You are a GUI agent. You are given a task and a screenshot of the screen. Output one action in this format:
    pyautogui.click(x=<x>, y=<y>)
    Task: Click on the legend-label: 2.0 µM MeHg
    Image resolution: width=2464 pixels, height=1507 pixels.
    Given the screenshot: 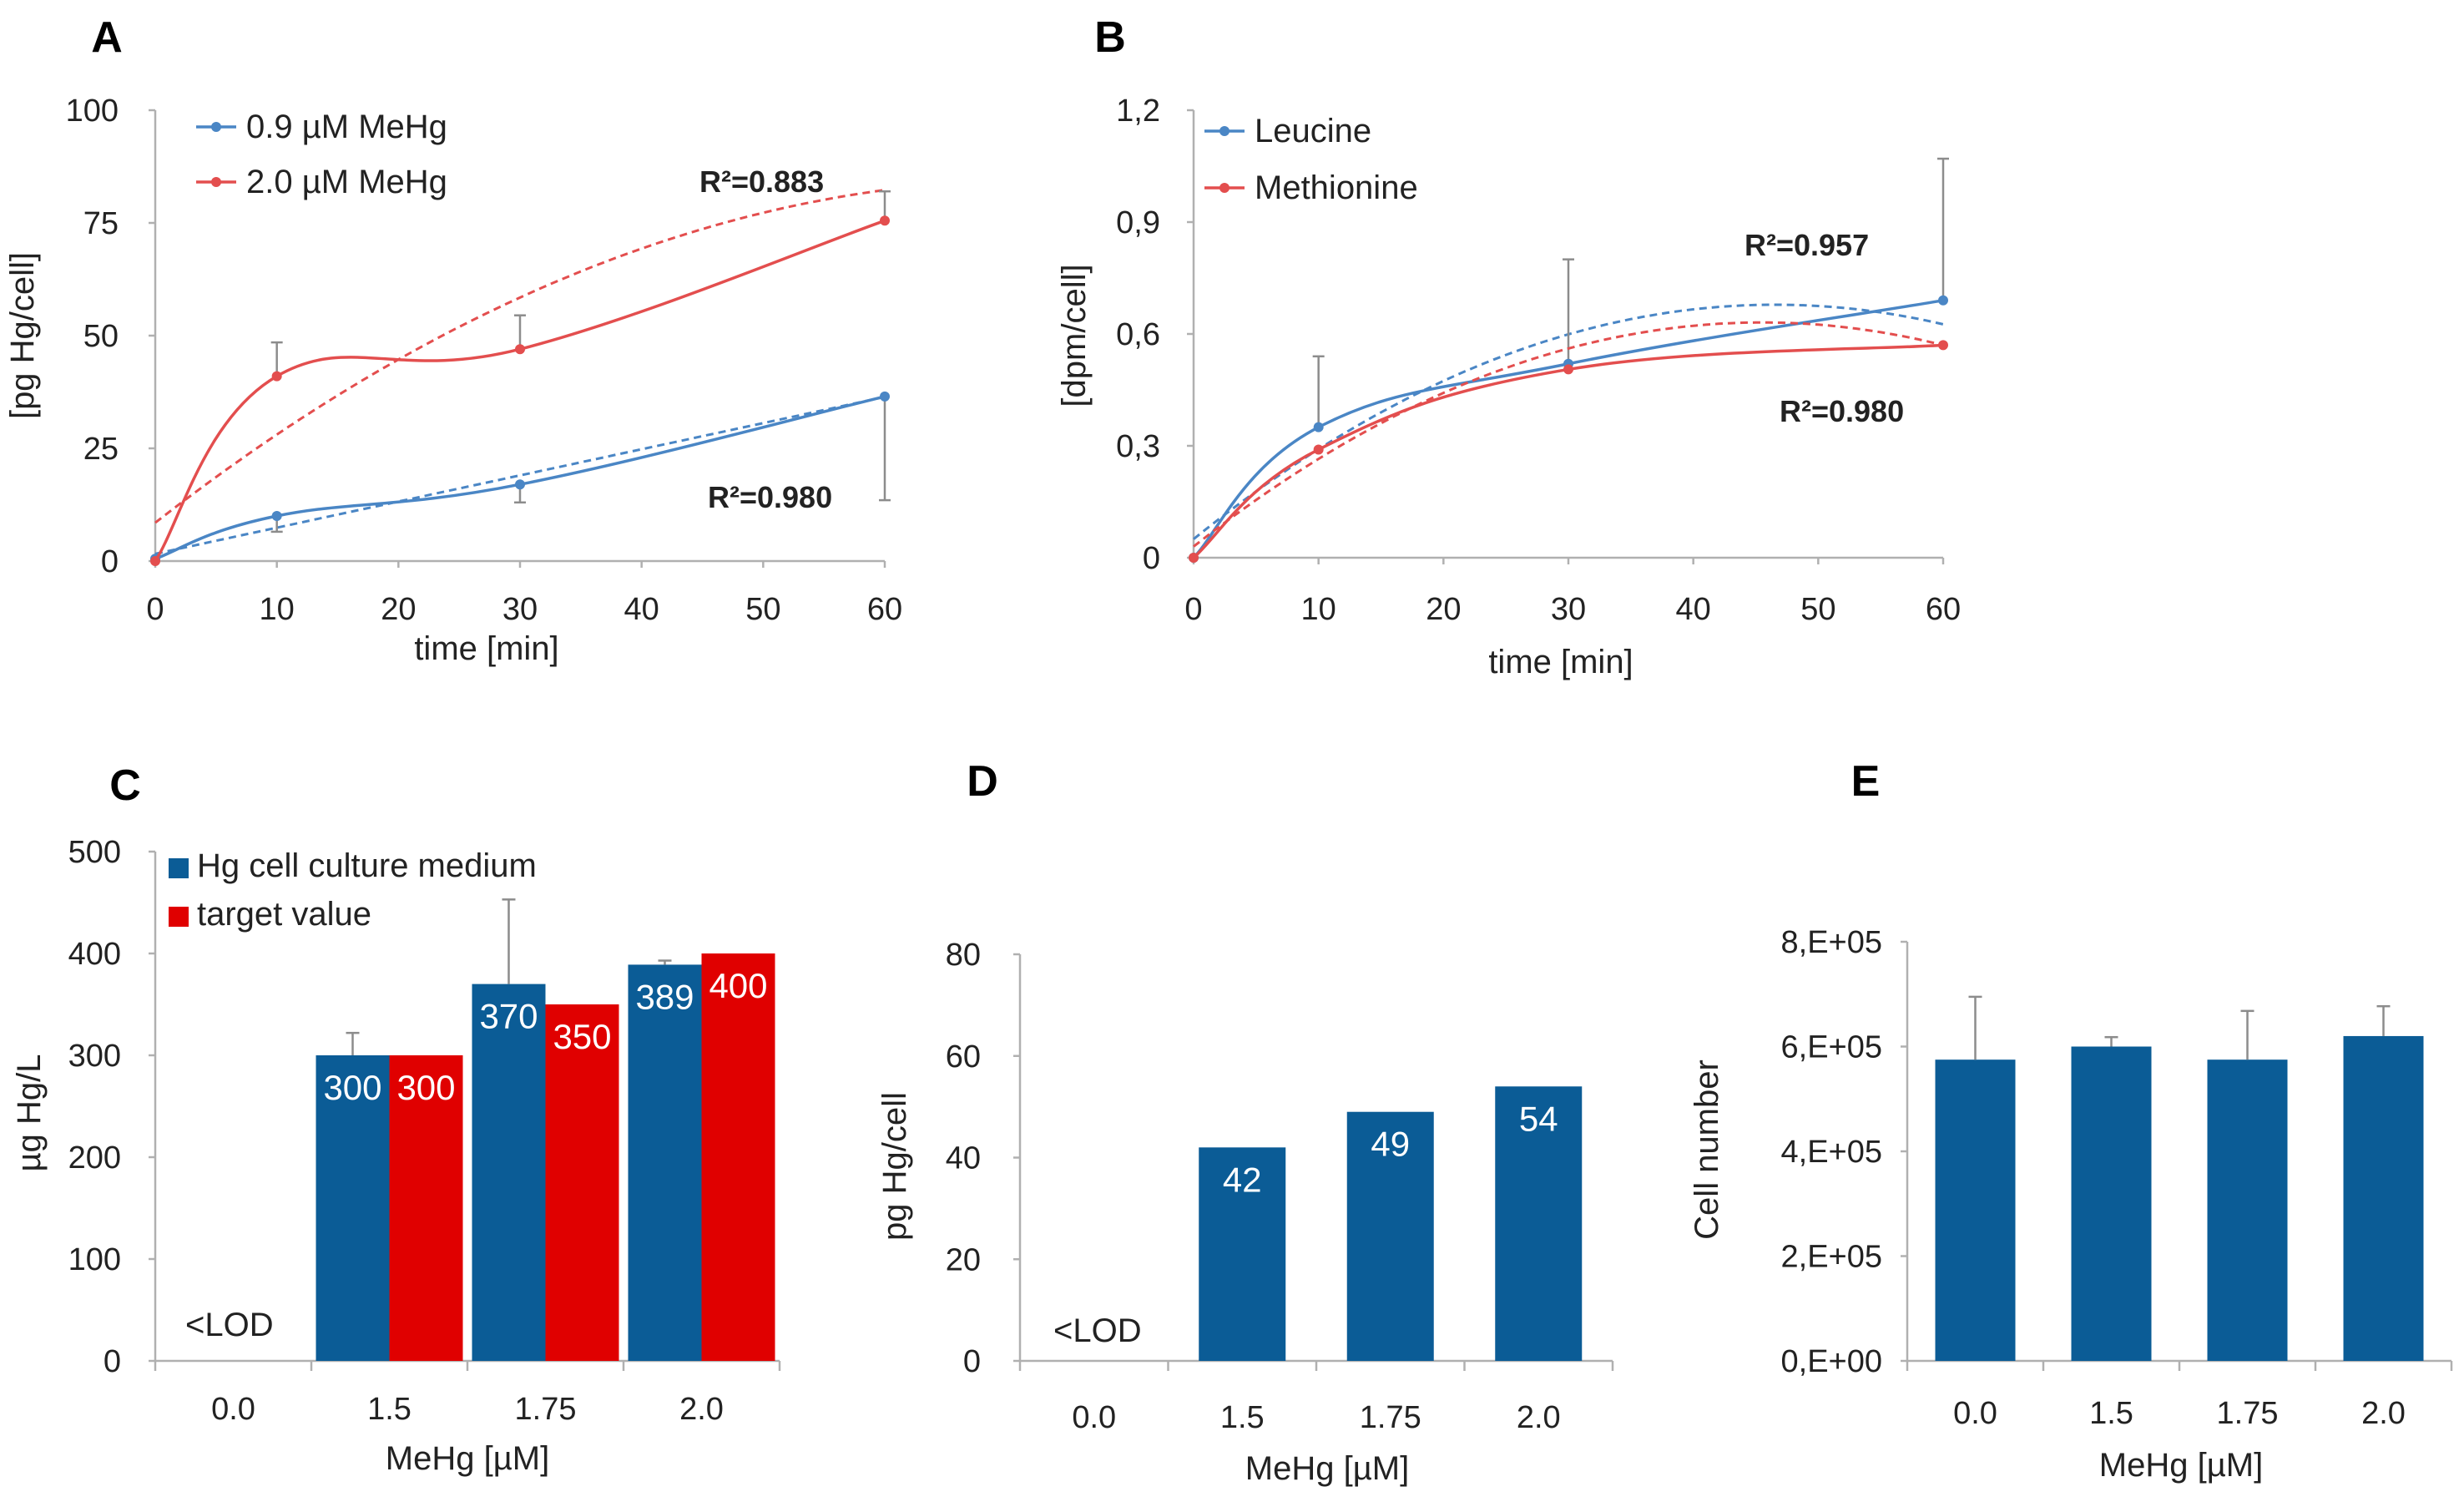 What is the action you would take?
    pyautogui.click(x=346, y=182)
    